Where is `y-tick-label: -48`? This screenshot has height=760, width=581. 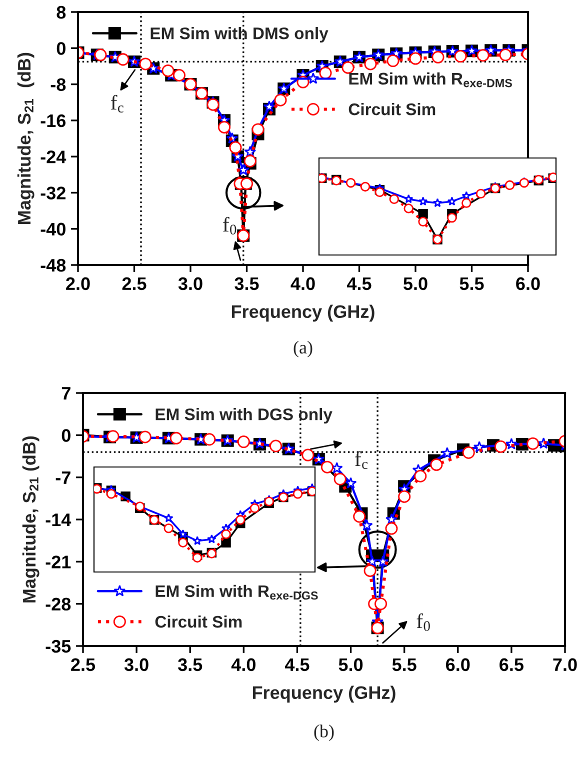
y-tick-label: -48 is located at coordinates (53, 265).